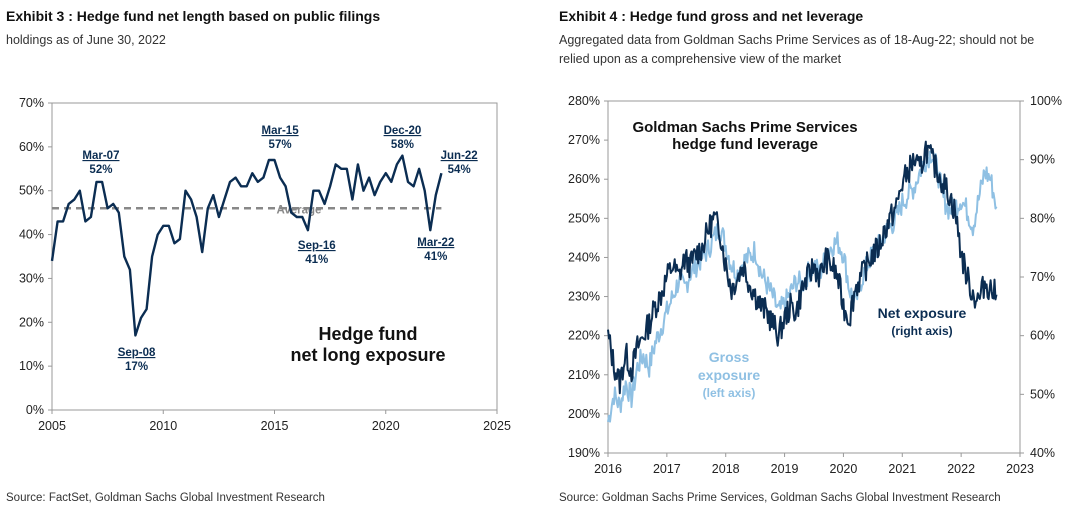 Image resolution: width=1069 pixels, height=518 pixels. I want to click on x-tick-label: 2023, so click(1020, 469).